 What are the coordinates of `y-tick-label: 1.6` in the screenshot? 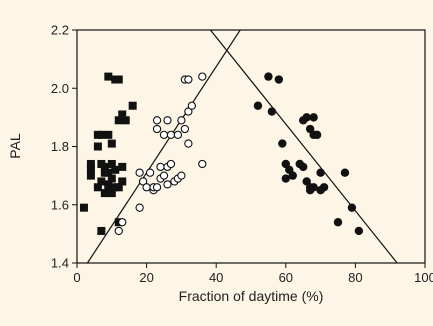 It's located at (60, 204).